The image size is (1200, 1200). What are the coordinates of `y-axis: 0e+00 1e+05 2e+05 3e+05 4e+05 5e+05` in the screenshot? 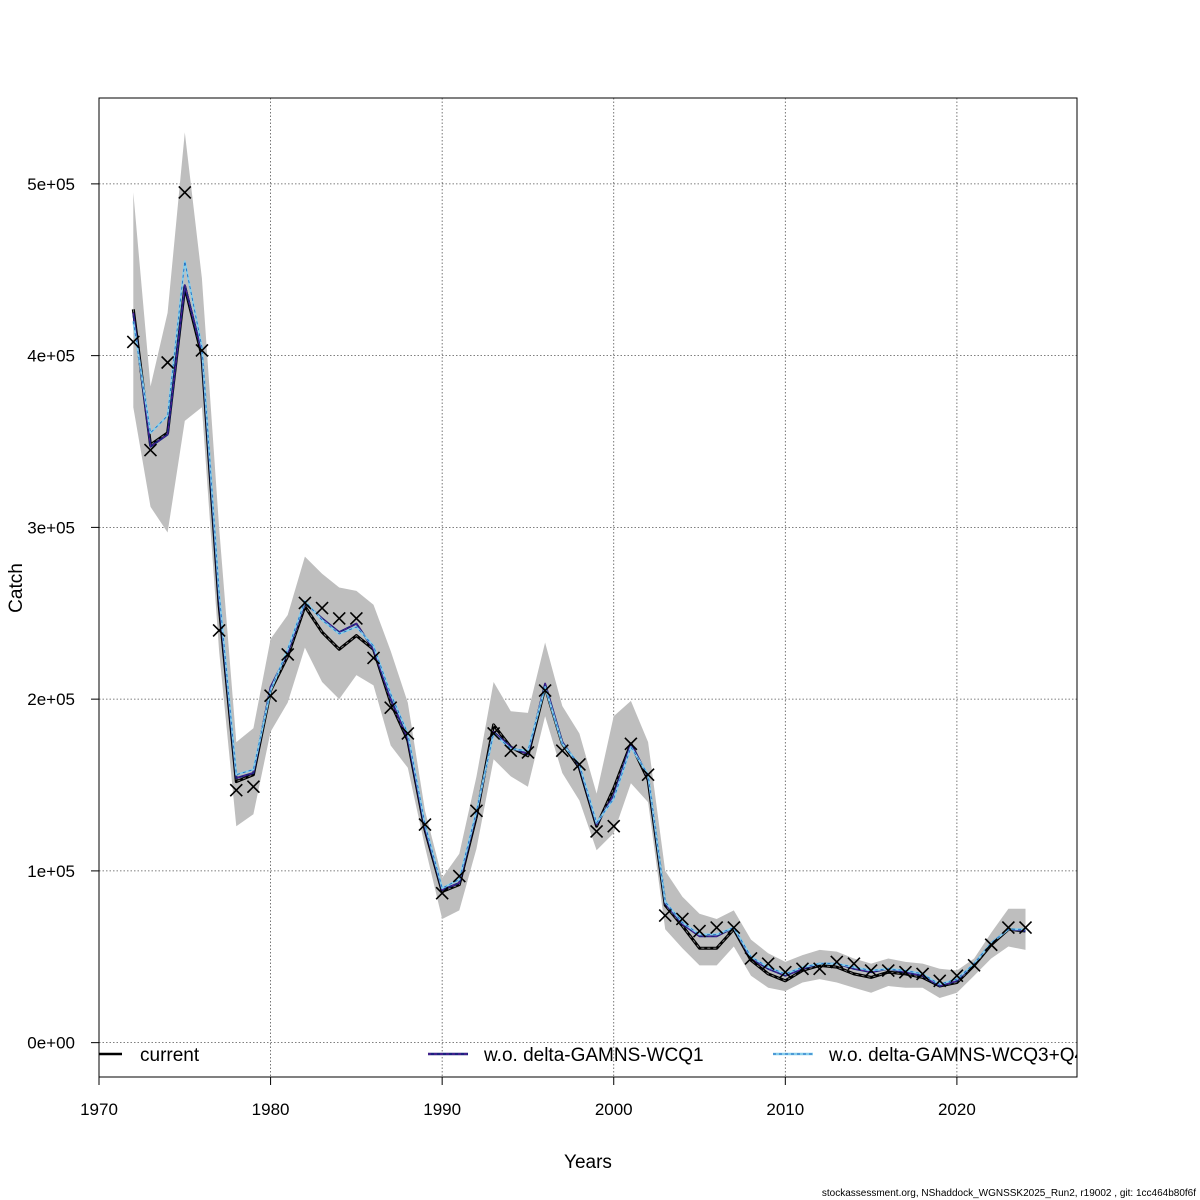 It's located at (63, 614).